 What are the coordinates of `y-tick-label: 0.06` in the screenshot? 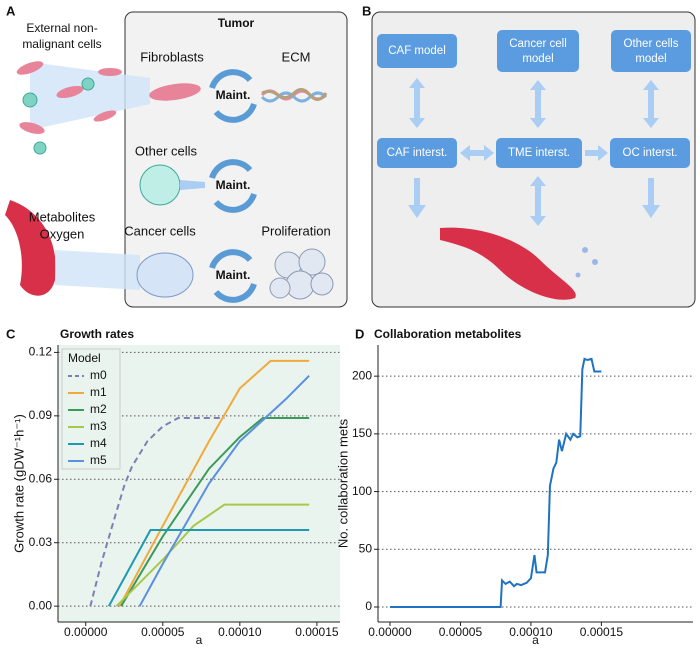 It's located at (41, 478).